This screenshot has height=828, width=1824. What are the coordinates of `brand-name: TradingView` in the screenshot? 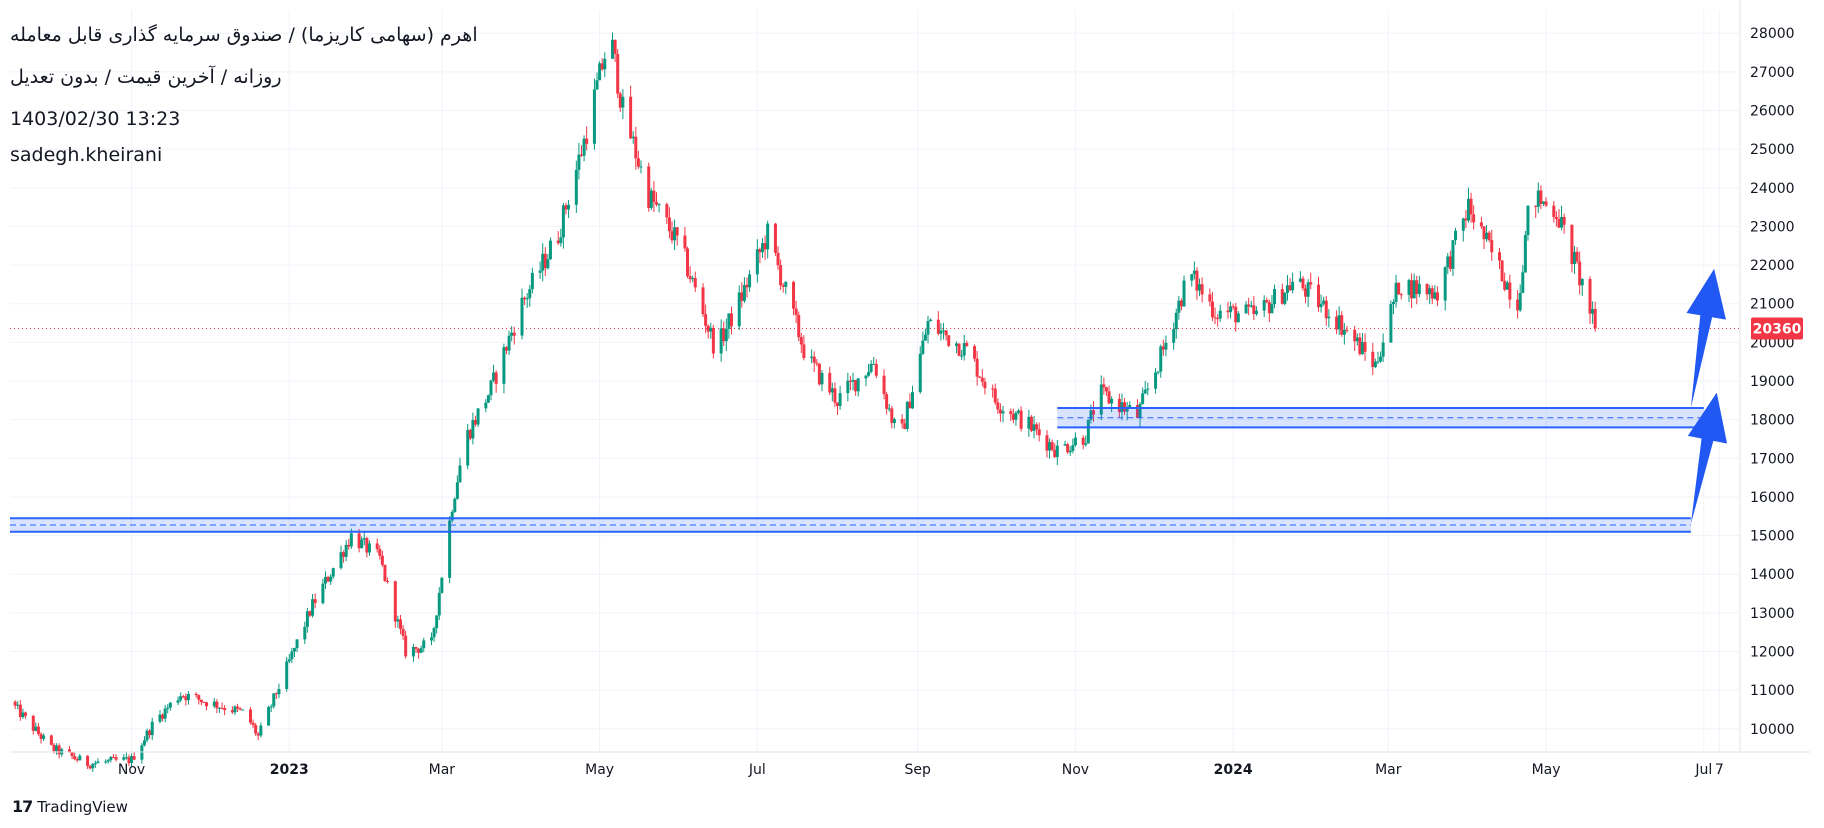 It's located at (82, 806).